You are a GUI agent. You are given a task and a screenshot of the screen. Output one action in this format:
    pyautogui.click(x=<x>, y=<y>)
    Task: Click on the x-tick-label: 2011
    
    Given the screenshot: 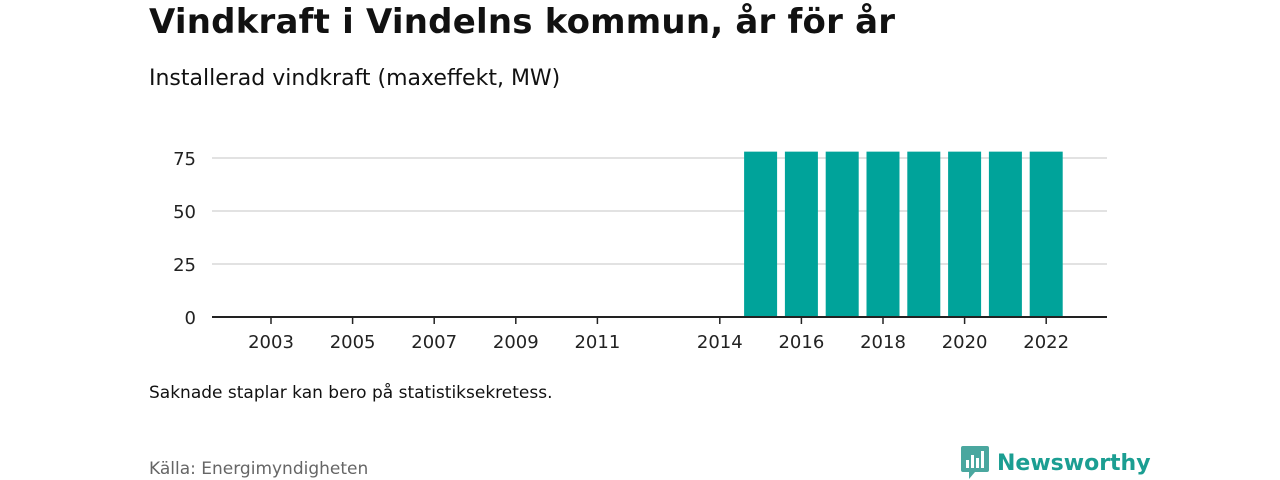 What is the action you would take?
    pyautogui.click(x=597, y=342)
    